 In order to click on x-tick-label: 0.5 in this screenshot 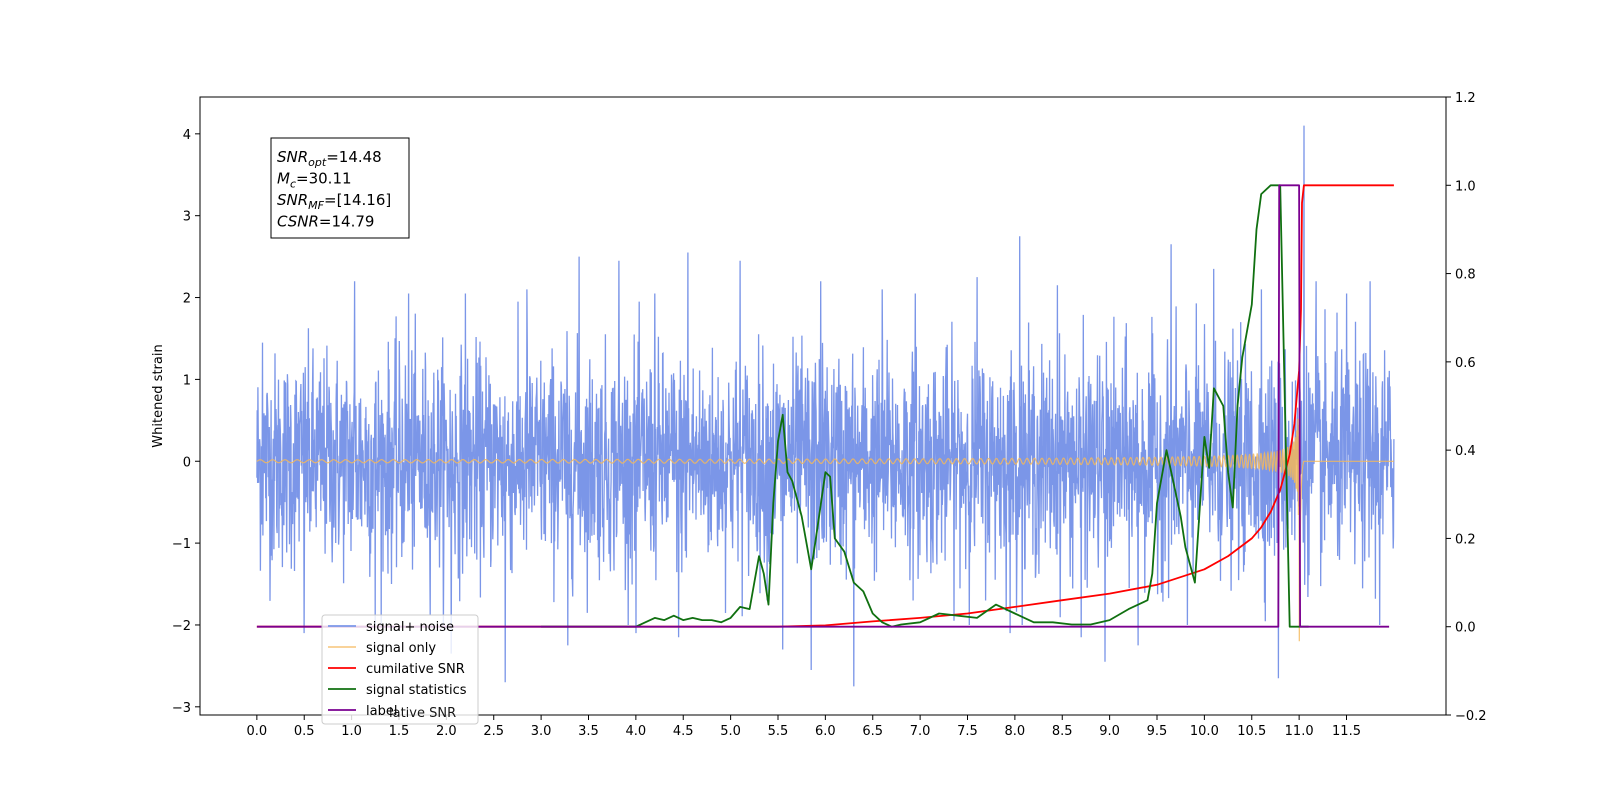, I will do `click(304, 731)`.